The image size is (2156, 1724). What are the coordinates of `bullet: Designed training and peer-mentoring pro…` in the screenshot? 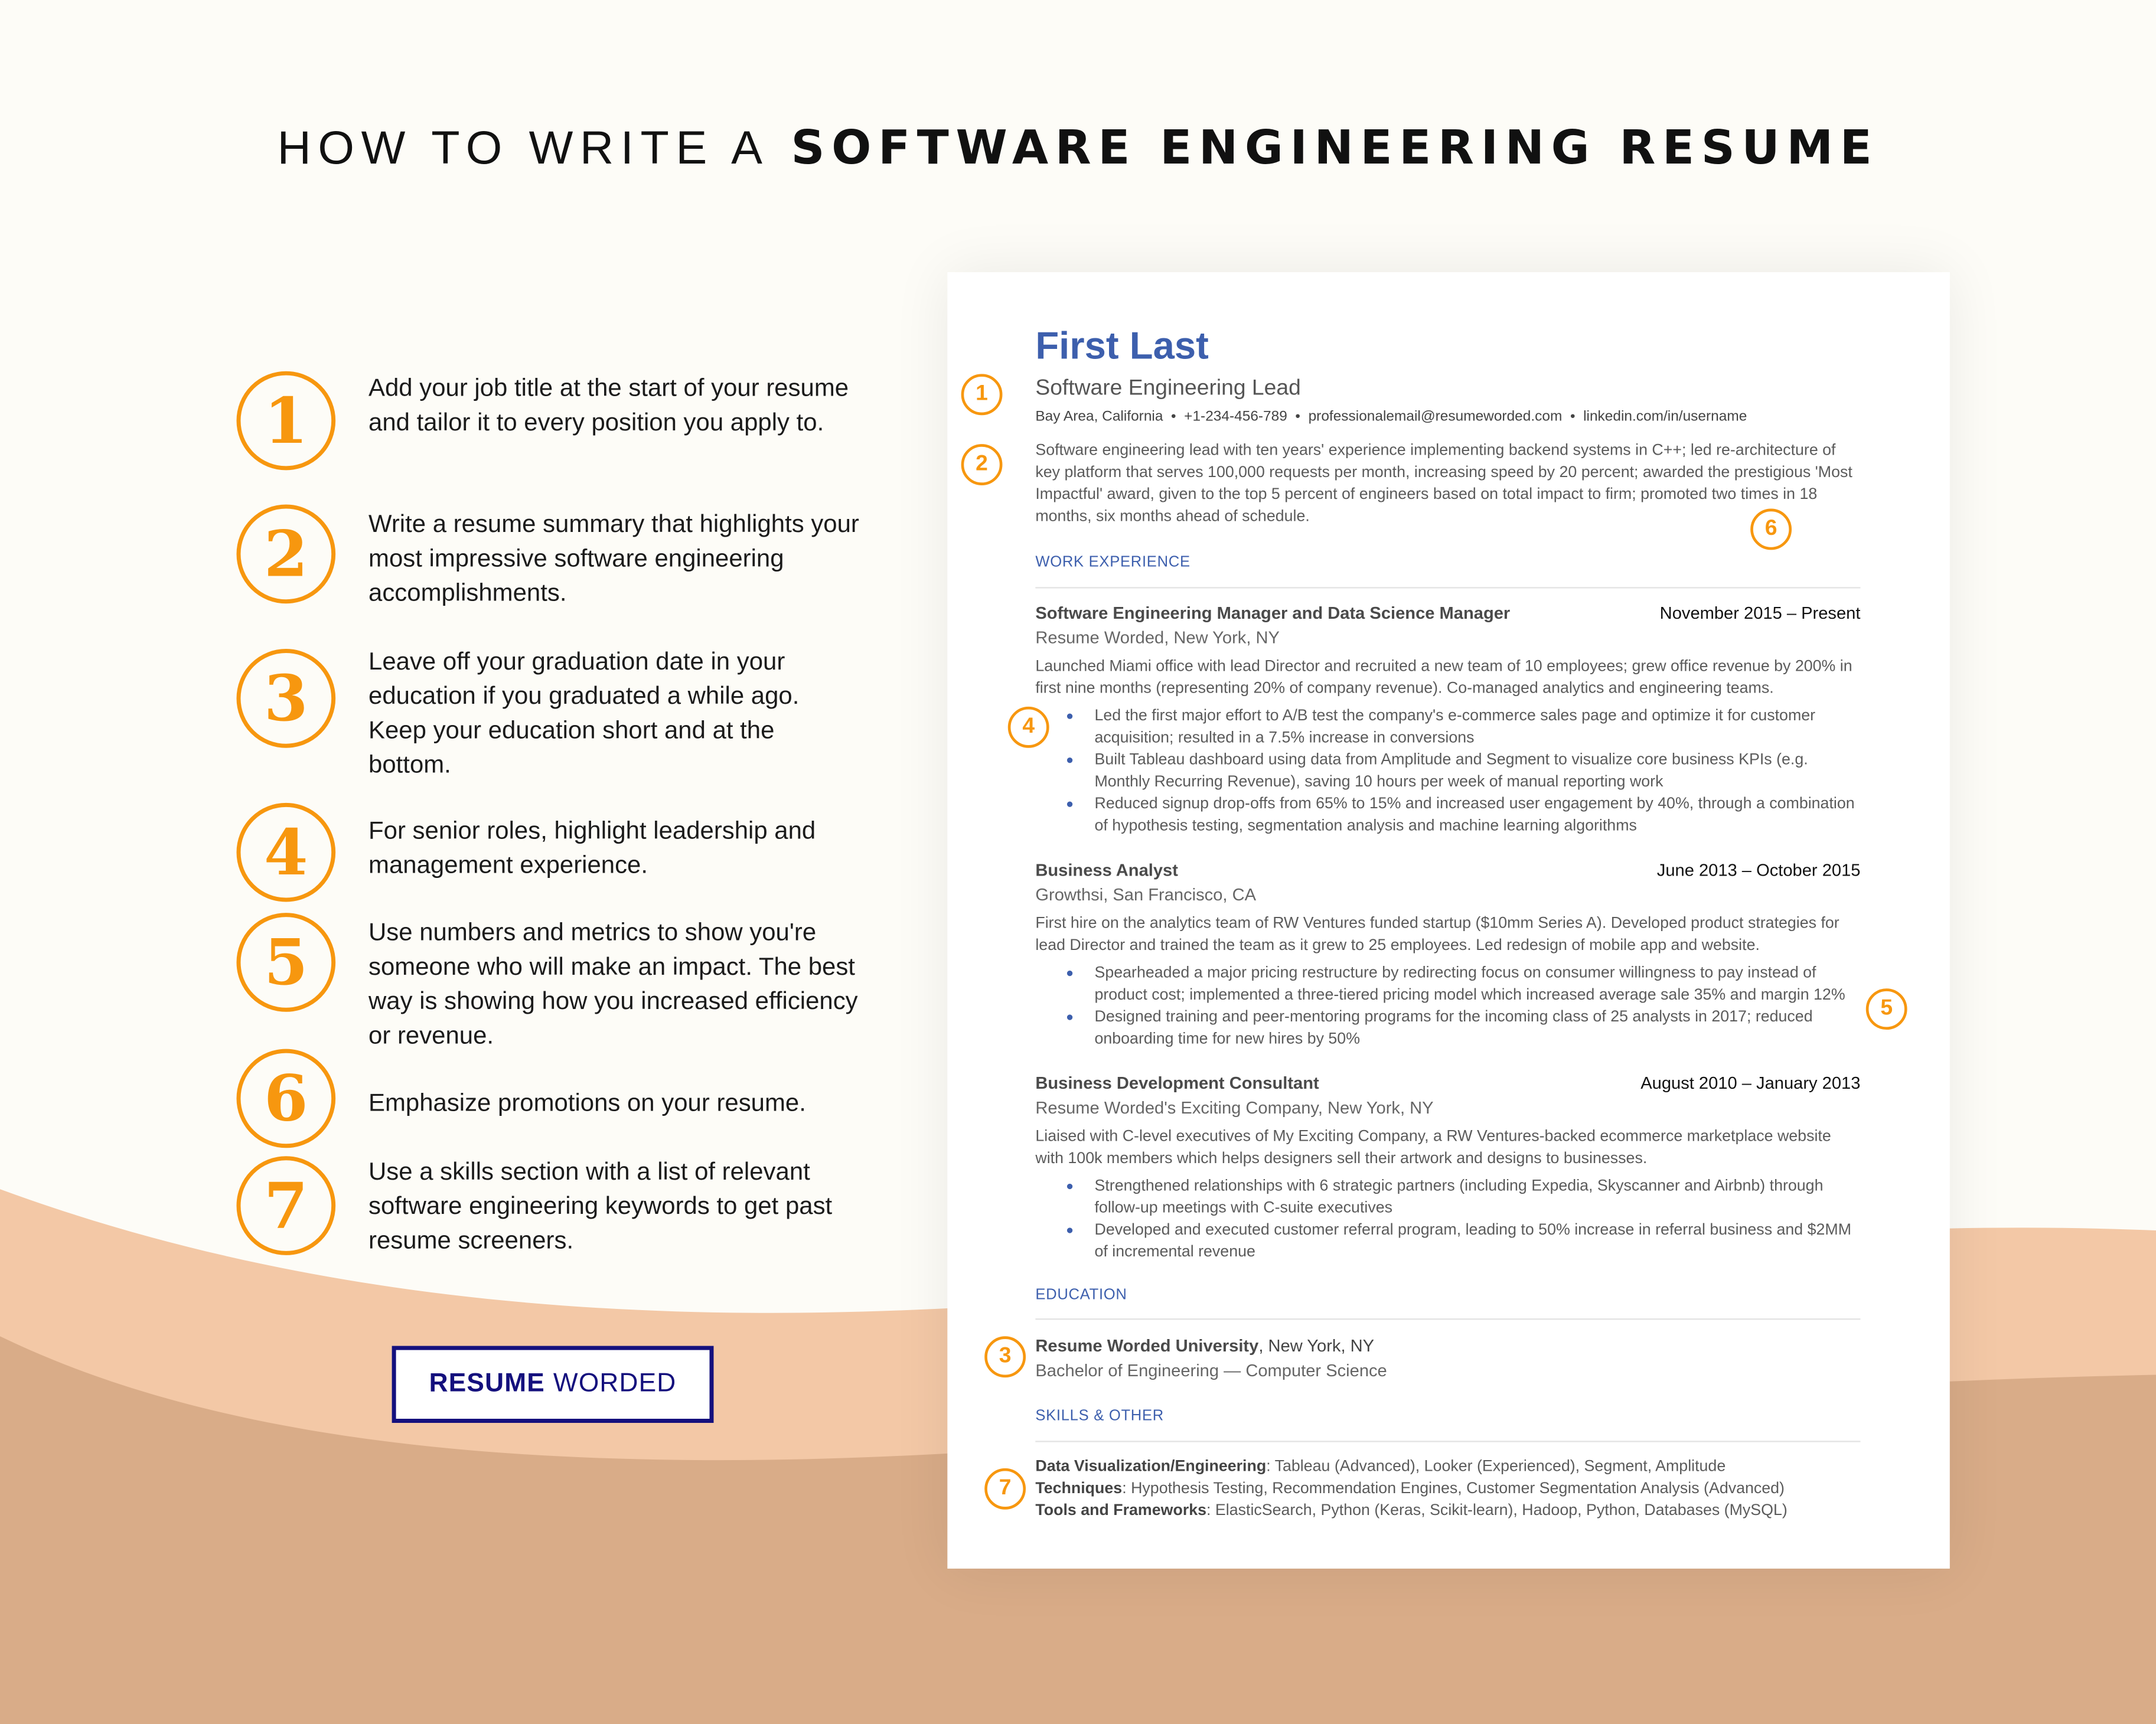 It's located at (1463, 1028).